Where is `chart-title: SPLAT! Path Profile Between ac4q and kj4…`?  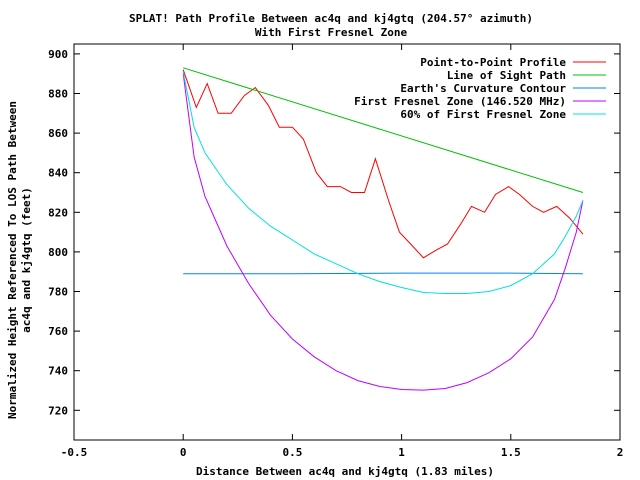 chart-title: SPLAT! Path Profile Between ac4q and kj4… is located at coordinates (331, 18).